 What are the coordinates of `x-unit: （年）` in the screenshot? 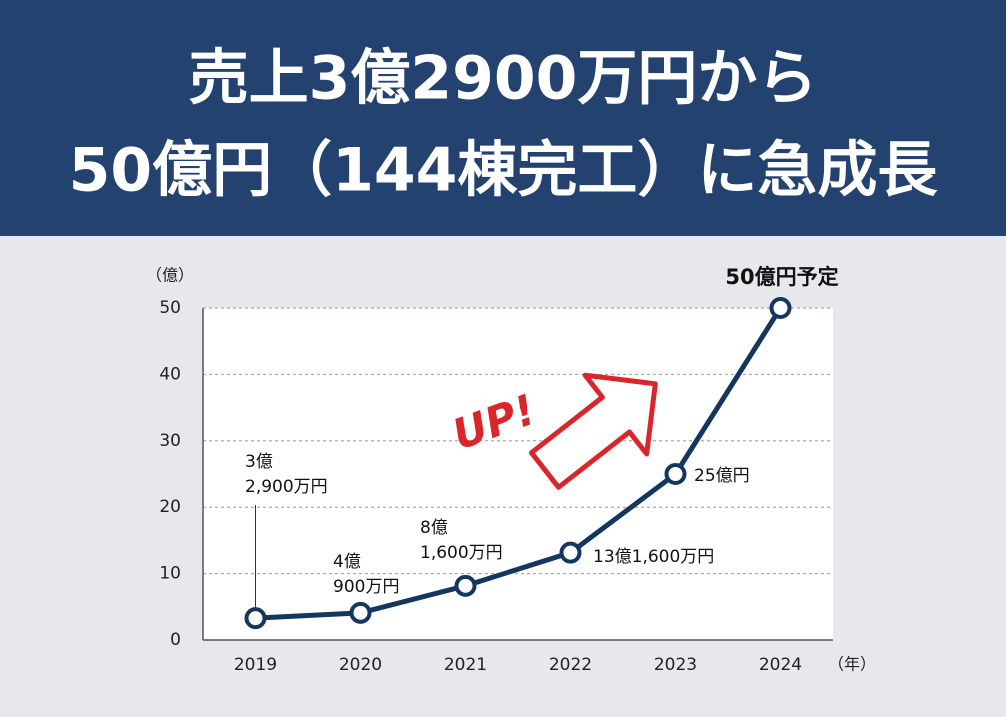 It's located at (852, 664).